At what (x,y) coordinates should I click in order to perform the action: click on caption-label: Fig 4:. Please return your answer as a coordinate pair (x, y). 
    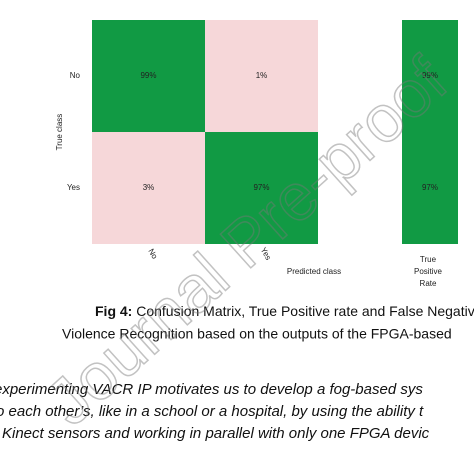
    Looking at the image, I should click on (113, 311).